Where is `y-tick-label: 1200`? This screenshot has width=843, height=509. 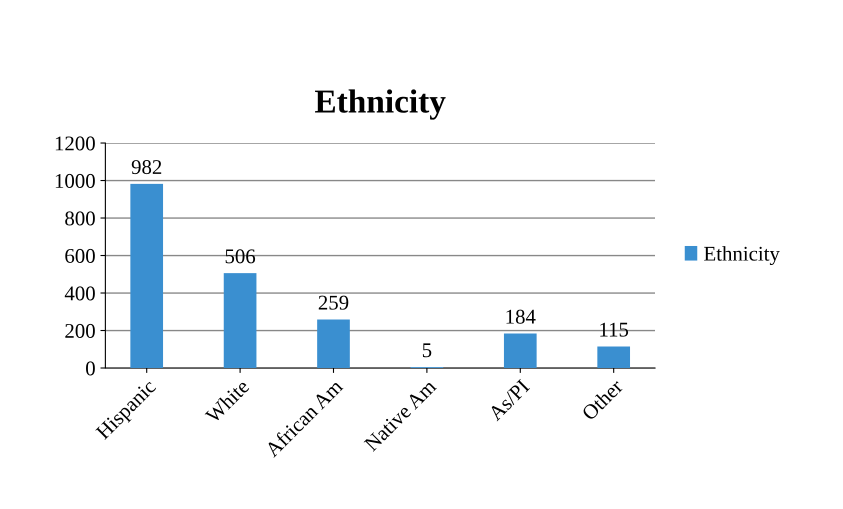 y-tick-label: 1200 is located at coordinates (75, 143).